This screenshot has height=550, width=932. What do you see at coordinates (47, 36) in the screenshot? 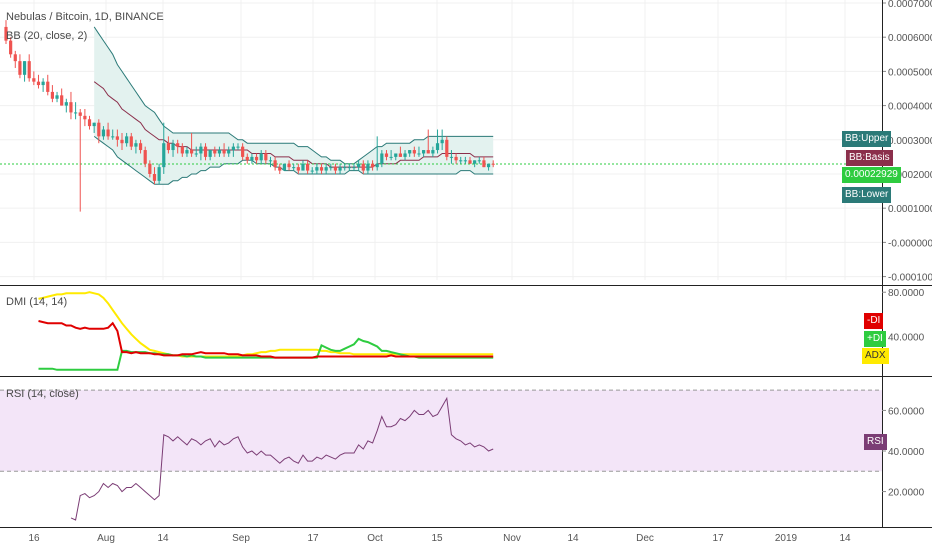
I see `bb-indicator-label: BB (20, close, 2)` at bounding box center [47, 36].